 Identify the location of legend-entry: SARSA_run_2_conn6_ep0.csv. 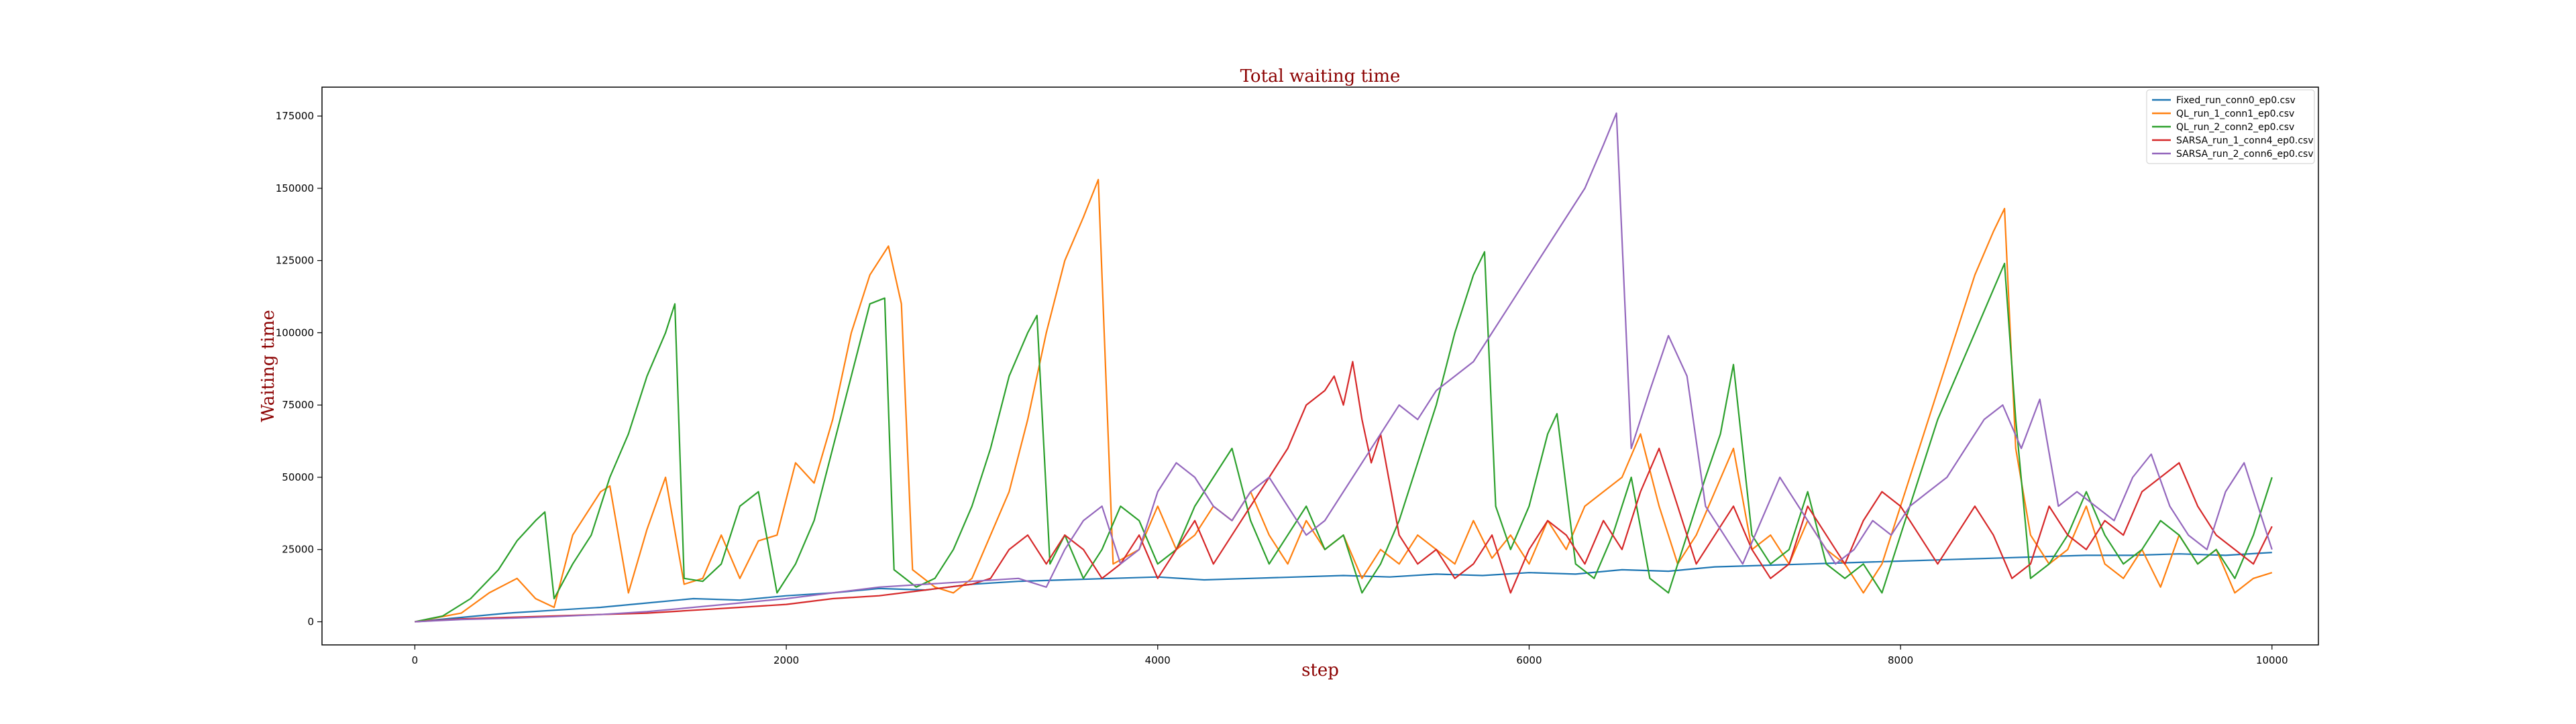
(2245, 154).